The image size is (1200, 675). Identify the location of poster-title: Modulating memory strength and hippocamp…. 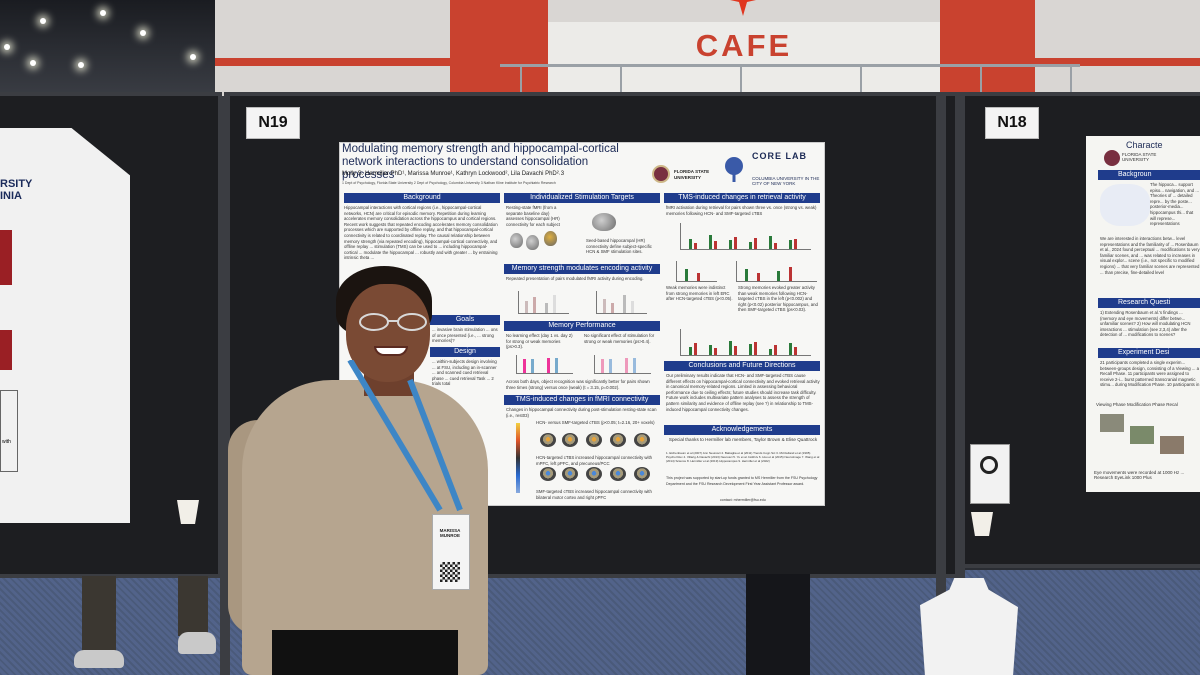
(480, 162).